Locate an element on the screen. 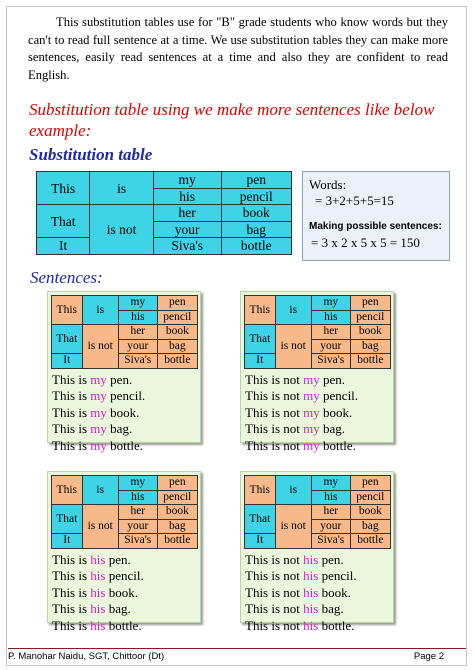 The image size is (474, 670). sentence-line: This is not his bottle. is located at coordinates (301, 626).